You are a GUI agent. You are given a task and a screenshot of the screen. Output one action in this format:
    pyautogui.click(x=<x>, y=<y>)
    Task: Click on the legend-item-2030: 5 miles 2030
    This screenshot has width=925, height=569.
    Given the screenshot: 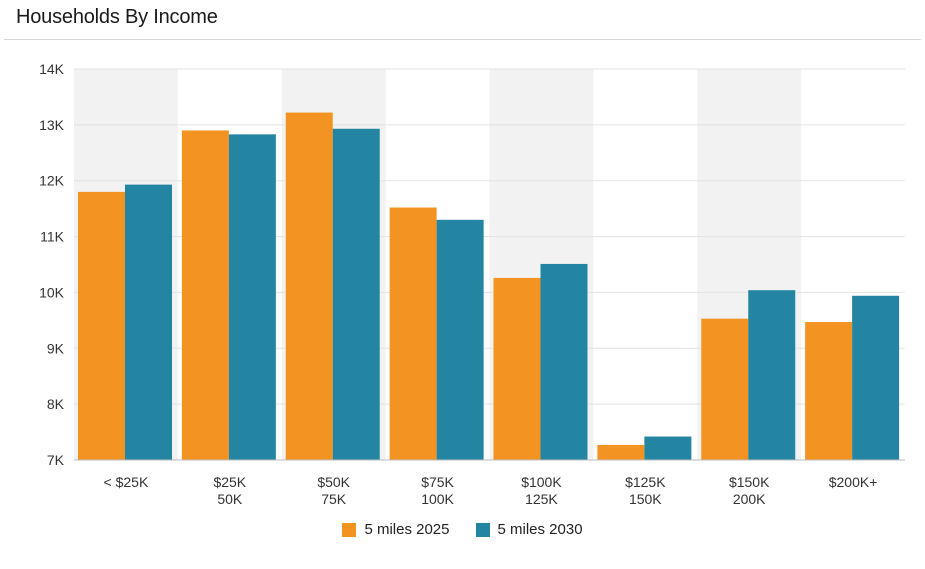 What is the action you would take?
    pyautogui.click(x=529, y=529)
    